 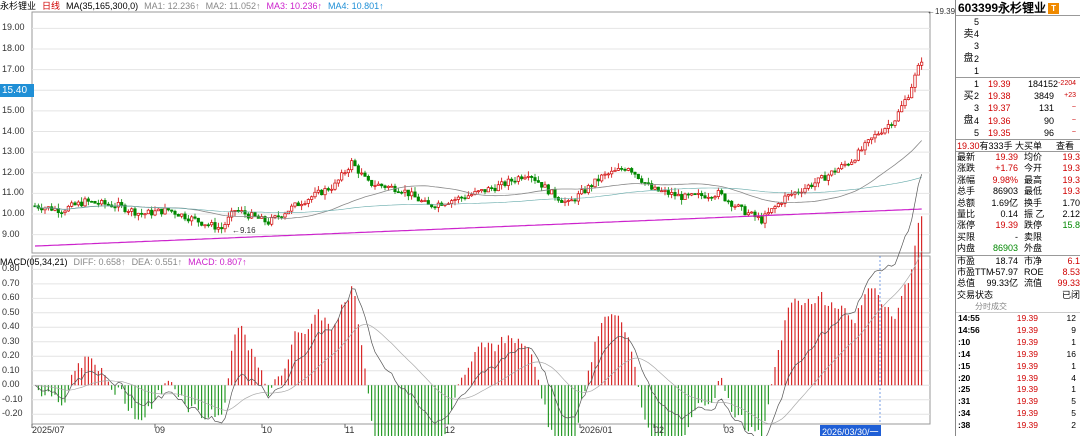 I want to click on trade-time: :14, so click(x=964, y=353).